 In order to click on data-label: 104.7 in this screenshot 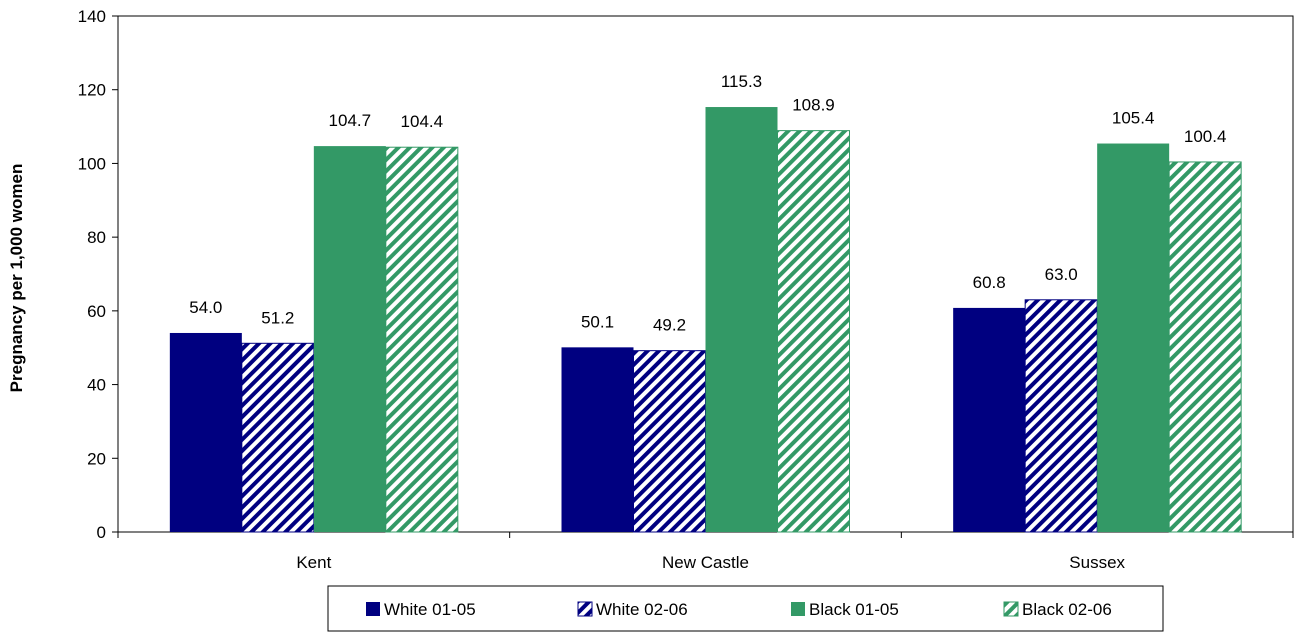, I will do `click(350, 120)`.